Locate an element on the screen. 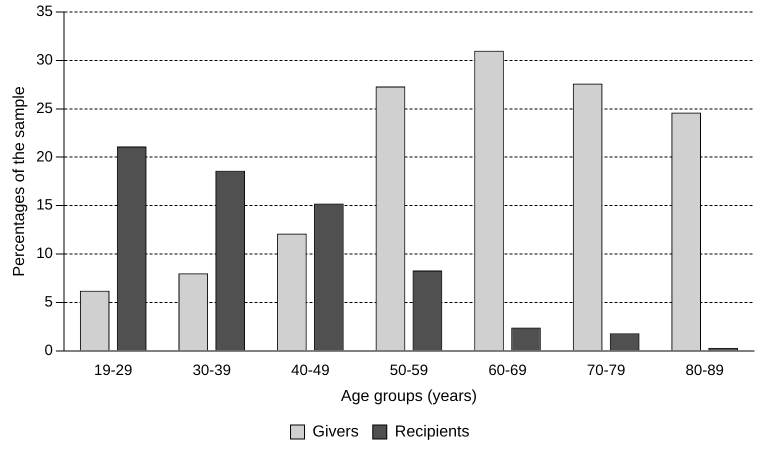 The width and height of the screenshot is (766, 454). y-axis-title: Percentages of the sample is located at coordinates (19, 181).